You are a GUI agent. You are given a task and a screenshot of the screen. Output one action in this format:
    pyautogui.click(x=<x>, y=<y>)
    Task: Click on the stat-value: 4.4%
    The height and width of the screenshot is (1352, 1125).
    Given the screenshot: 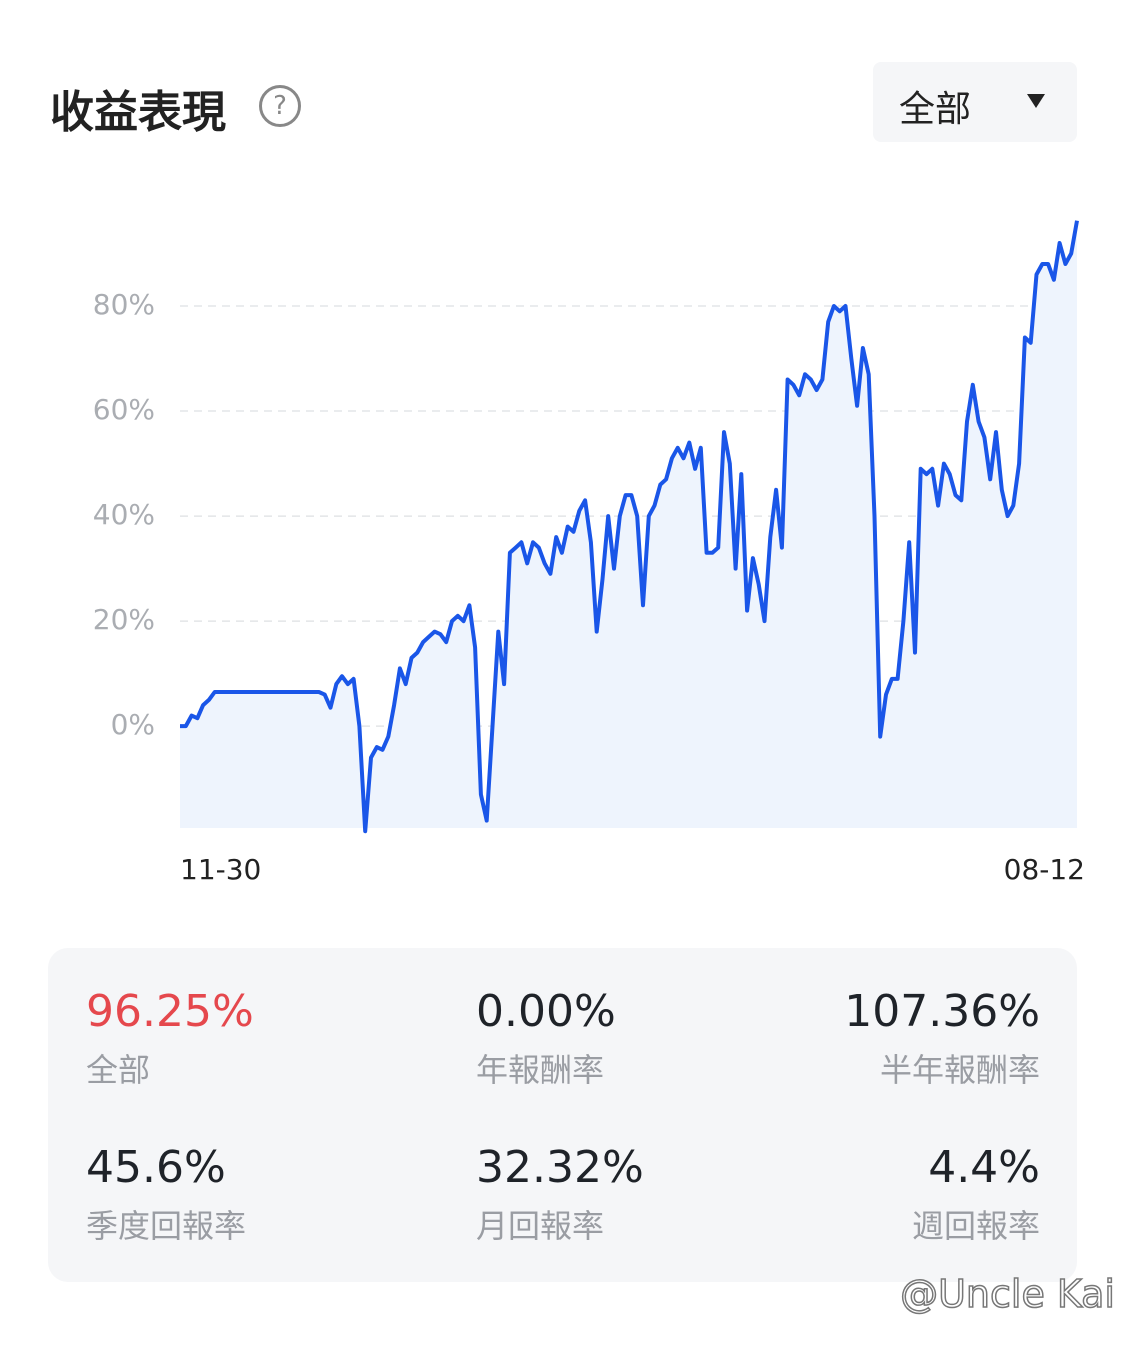 What is the action you would take?
    pyautogui.click(x=984, y=1167)
    